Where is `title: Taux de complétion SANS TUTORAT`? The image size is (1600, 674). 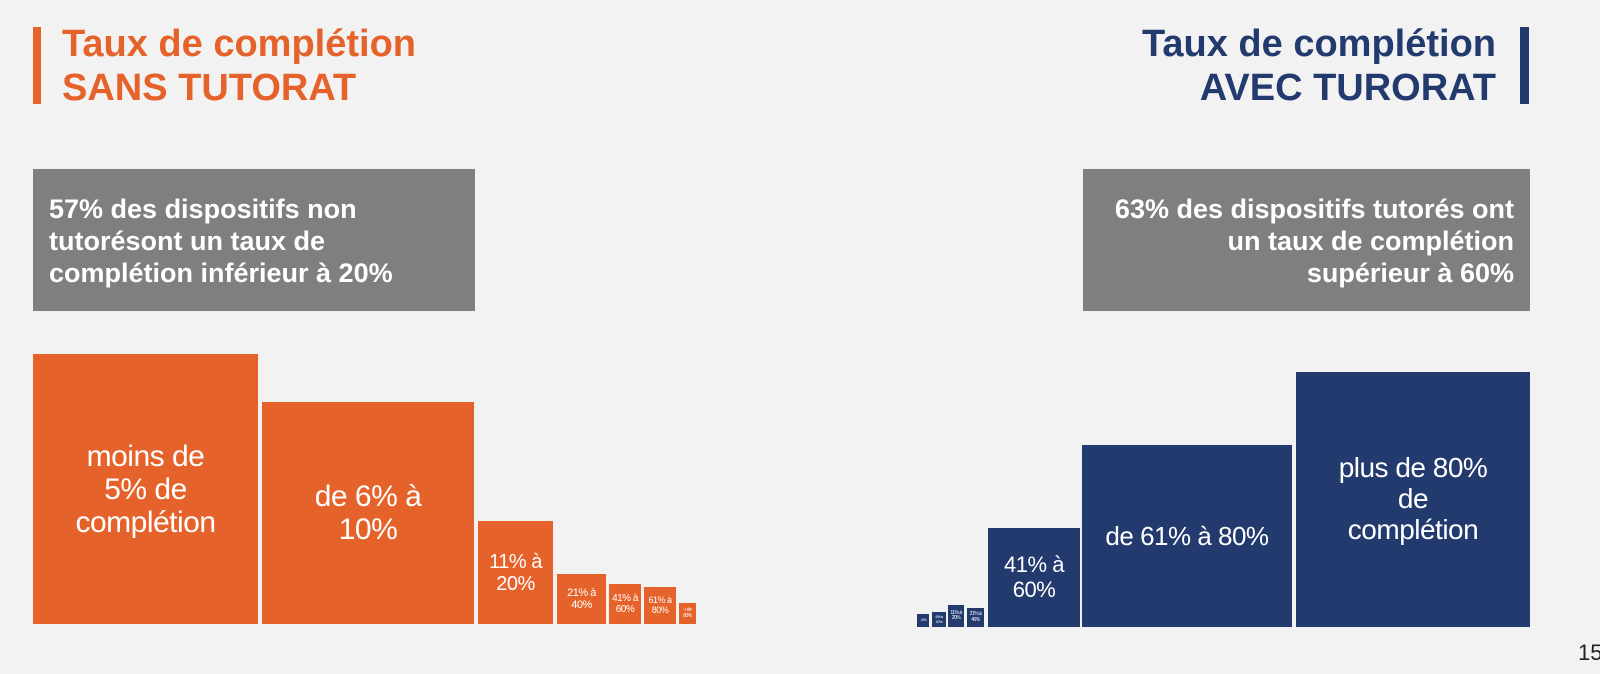
title: Taux de complétion SANS TUTORAT is located at coordinates (239, 66).